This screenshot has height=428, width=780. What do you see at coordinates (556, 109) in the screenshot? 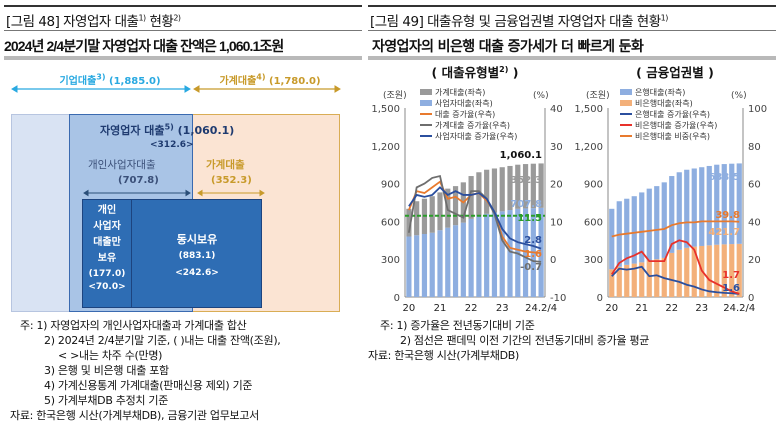
I see `chart1-y2tick: 40` at bounding box center [556, 109].